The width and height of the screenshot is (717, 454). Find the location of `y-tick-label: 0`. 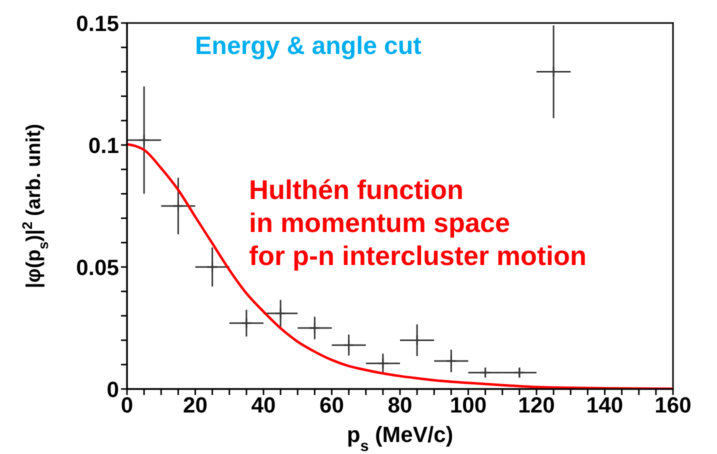

y-tick-label: 0 is located at coordinates (112, 389).